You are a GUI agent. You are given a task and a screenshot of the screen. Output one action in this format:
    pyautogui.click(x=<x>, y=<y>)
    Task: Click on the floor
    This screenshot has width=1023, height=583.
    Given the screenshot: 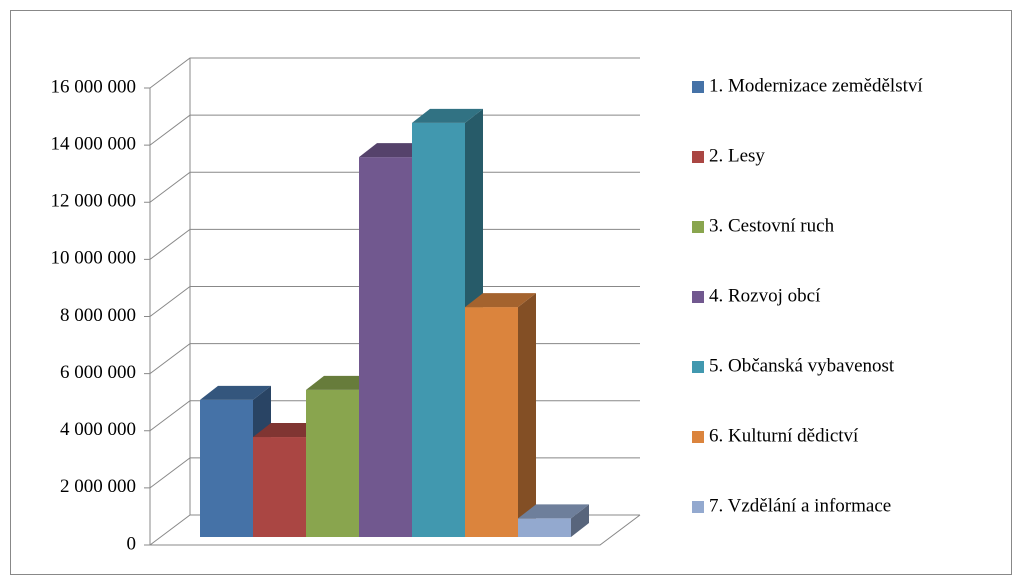 What is the action you would take?
    pyautogui.click(x=395, y=530)
    